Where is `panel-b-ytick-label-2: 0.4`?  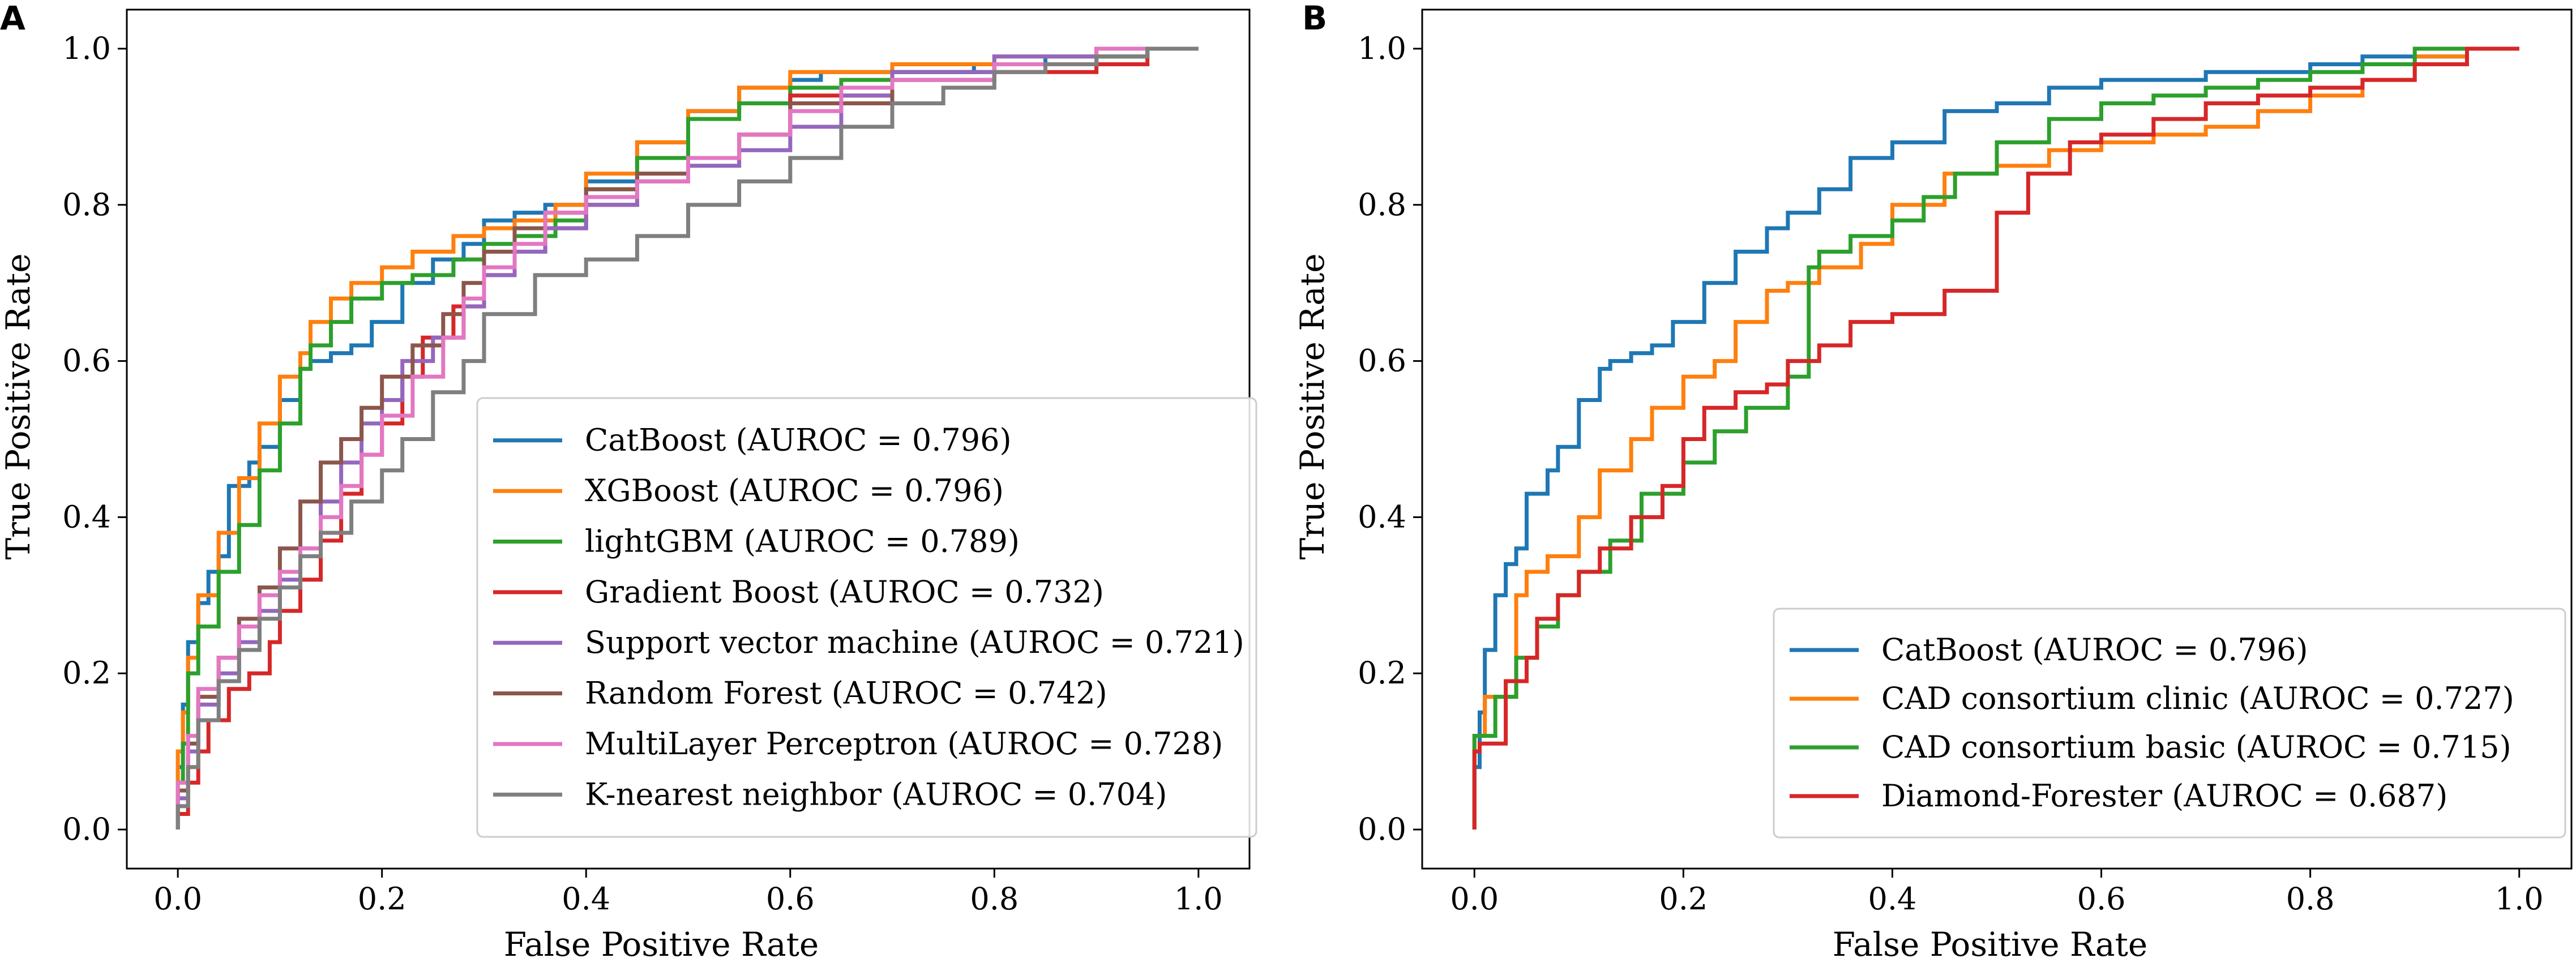 panel-b-ytick-label-2: 0.4 is located at coordinates (1382, 517).